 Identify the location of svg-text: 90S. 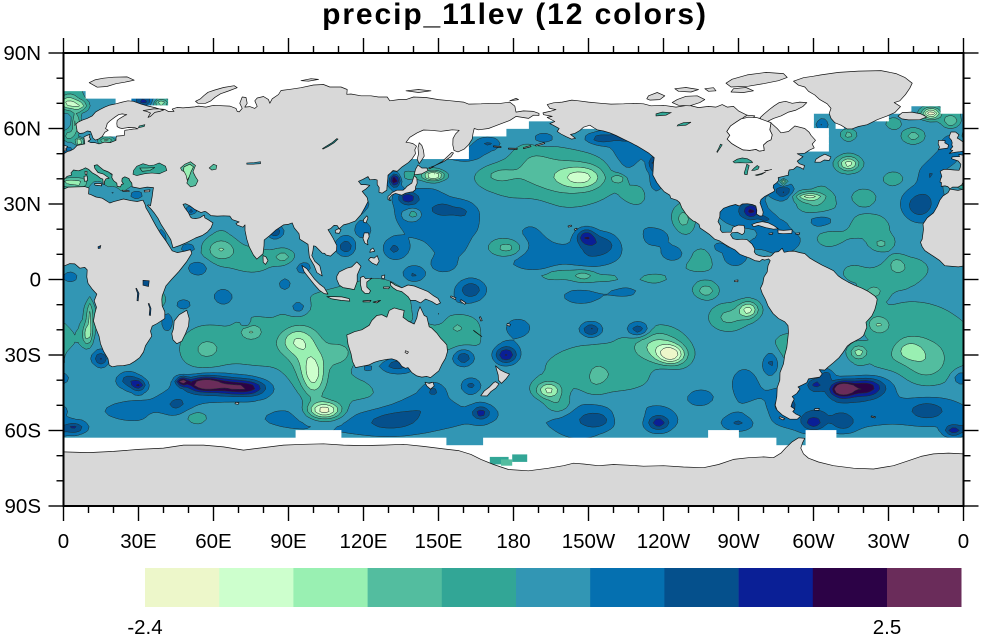
(23, 506).